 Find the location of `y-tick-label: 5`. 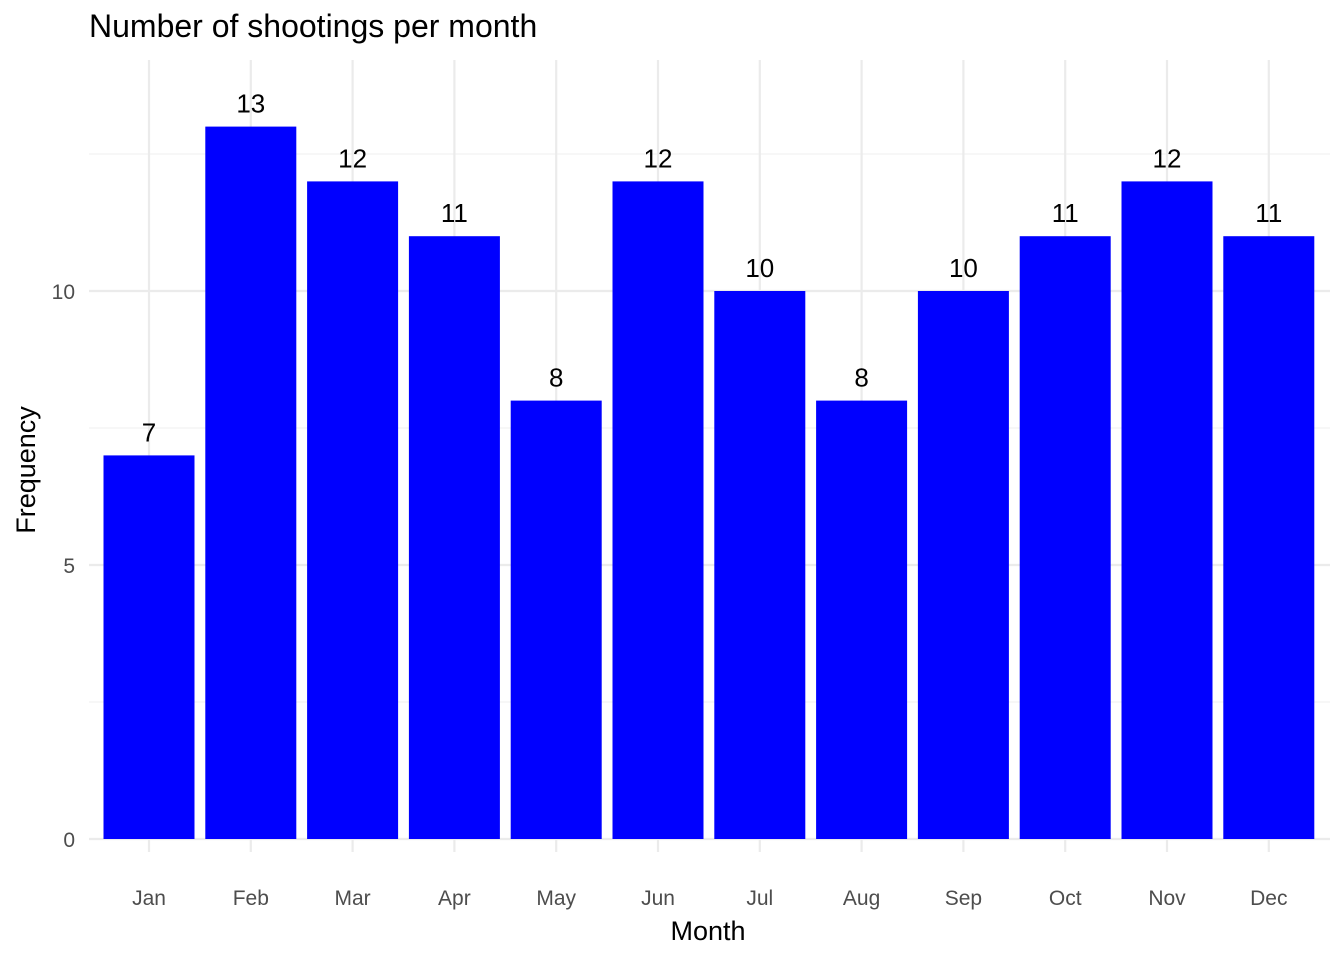

y-tick-label: 5 is located at coordinates (69, 566).